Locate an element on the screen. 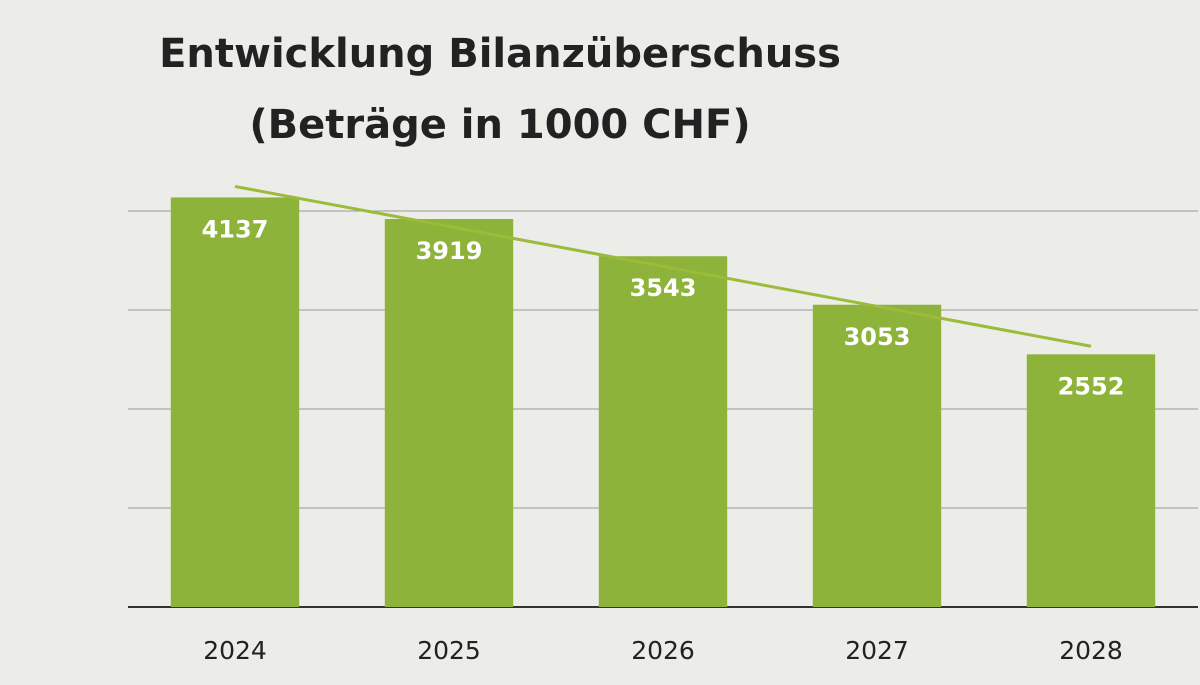  value-label: 2552 is located at coordinates (1091, 386).